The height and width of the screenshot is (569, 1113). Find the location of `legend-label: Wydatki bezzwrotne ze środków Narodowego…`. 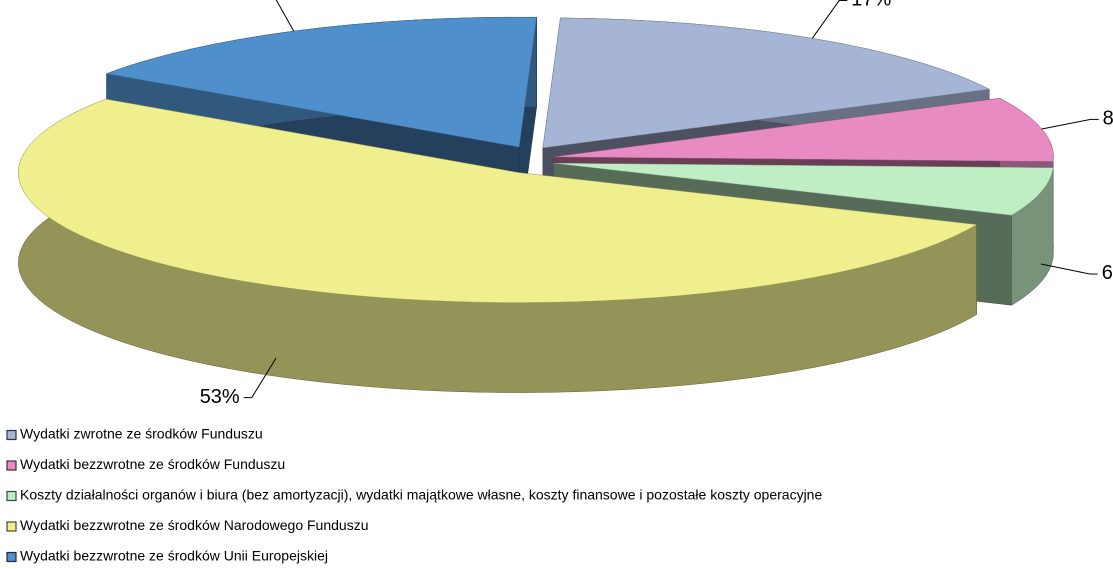

legend-label: Wydatki bezzwrotne ze środków Narodowego… is located at coordinates (194, 525).